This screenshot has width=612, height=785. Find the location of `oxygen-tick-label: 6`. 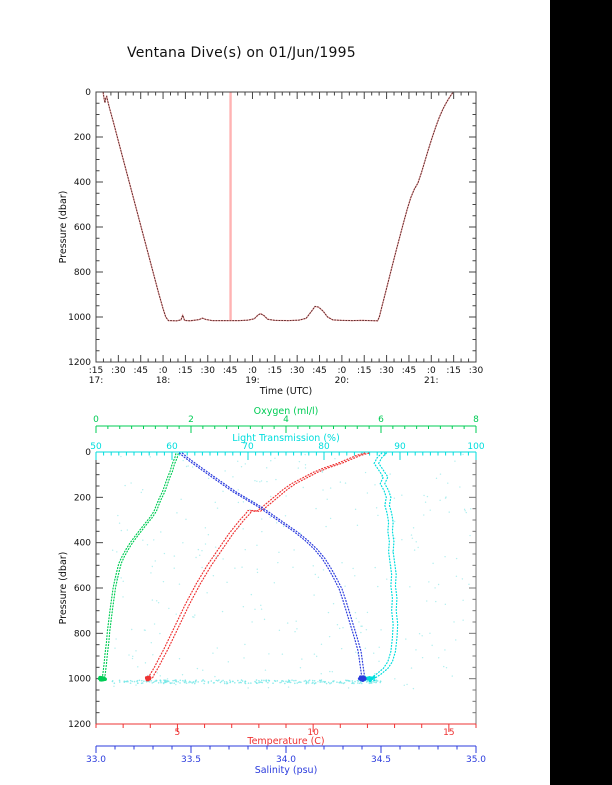

oxygen-tick-label: 6 is located at coordinates (381, 420).